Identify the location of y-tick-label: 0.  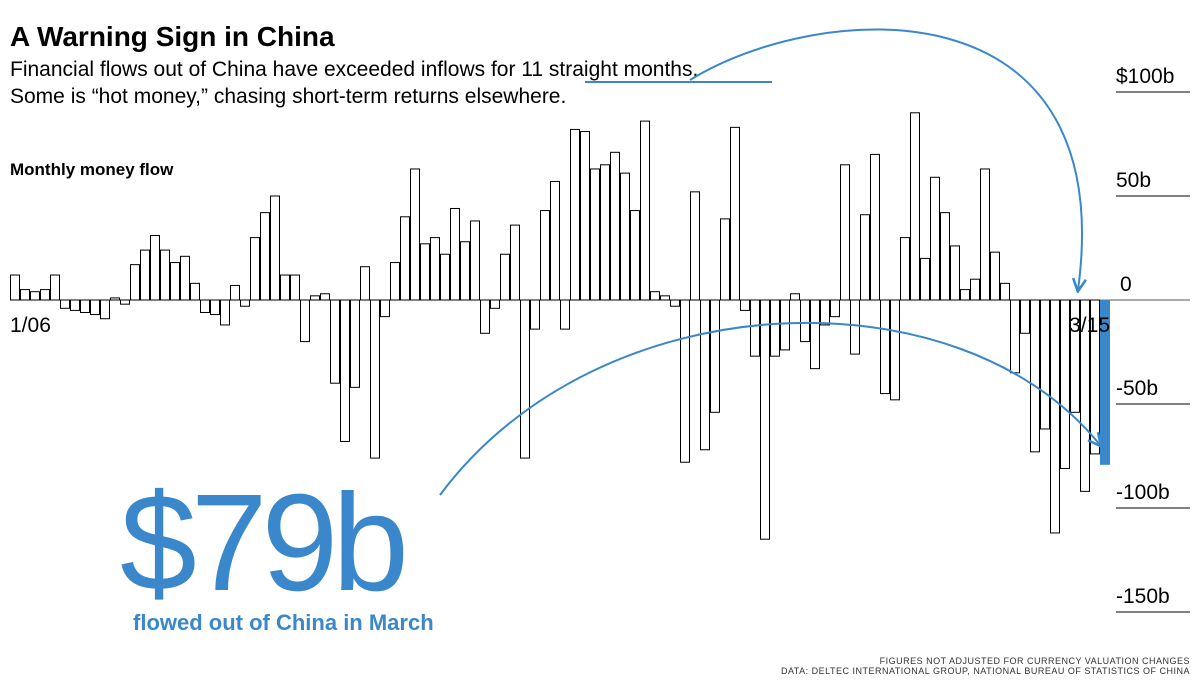
(1126, 284).